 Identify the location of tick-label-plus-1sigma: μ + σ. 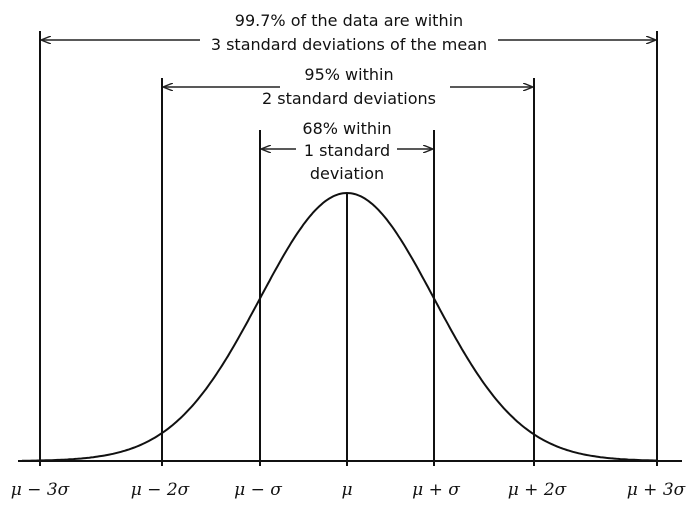
(436, 490).